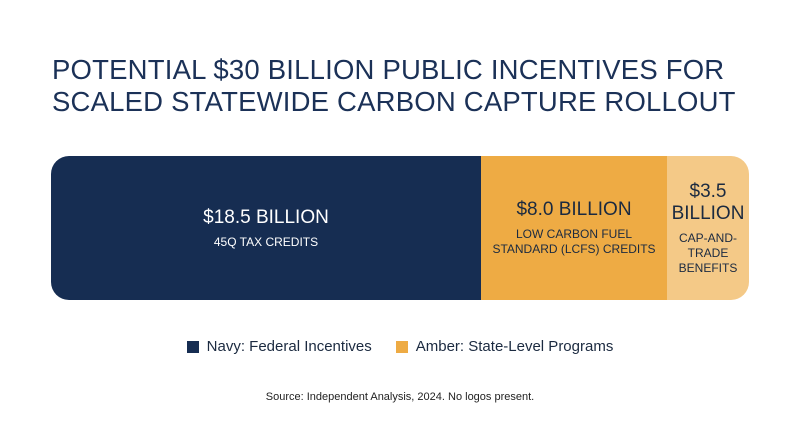  What do you see at coordinates (514, 346) in the screenshot?
I see `legend-label: Amber: State-Level Programs` at bounding box center [514, 346].